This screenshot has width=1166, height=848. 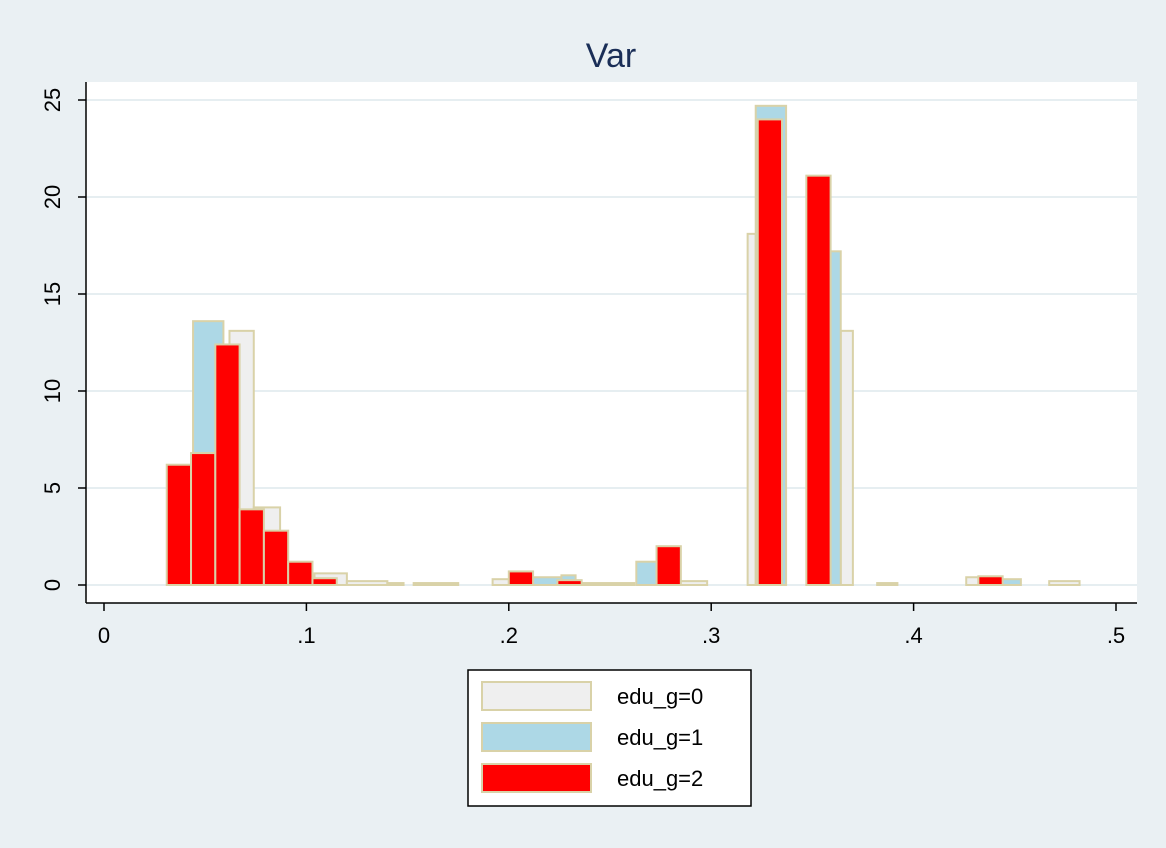 I want to click on y-tick-label: 15, so click(x=52, y=294).